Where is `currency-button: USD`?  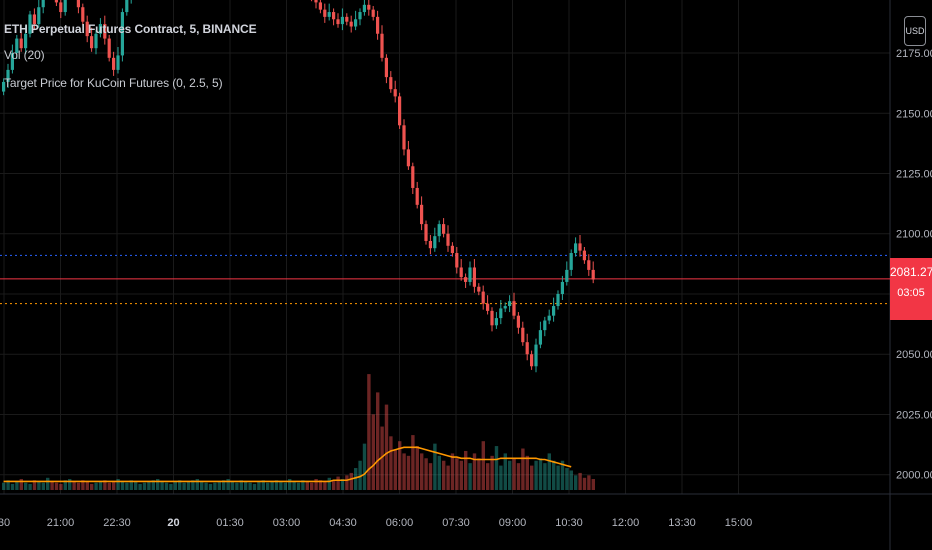 currency-button: USD is located at coordinates (915, 31).